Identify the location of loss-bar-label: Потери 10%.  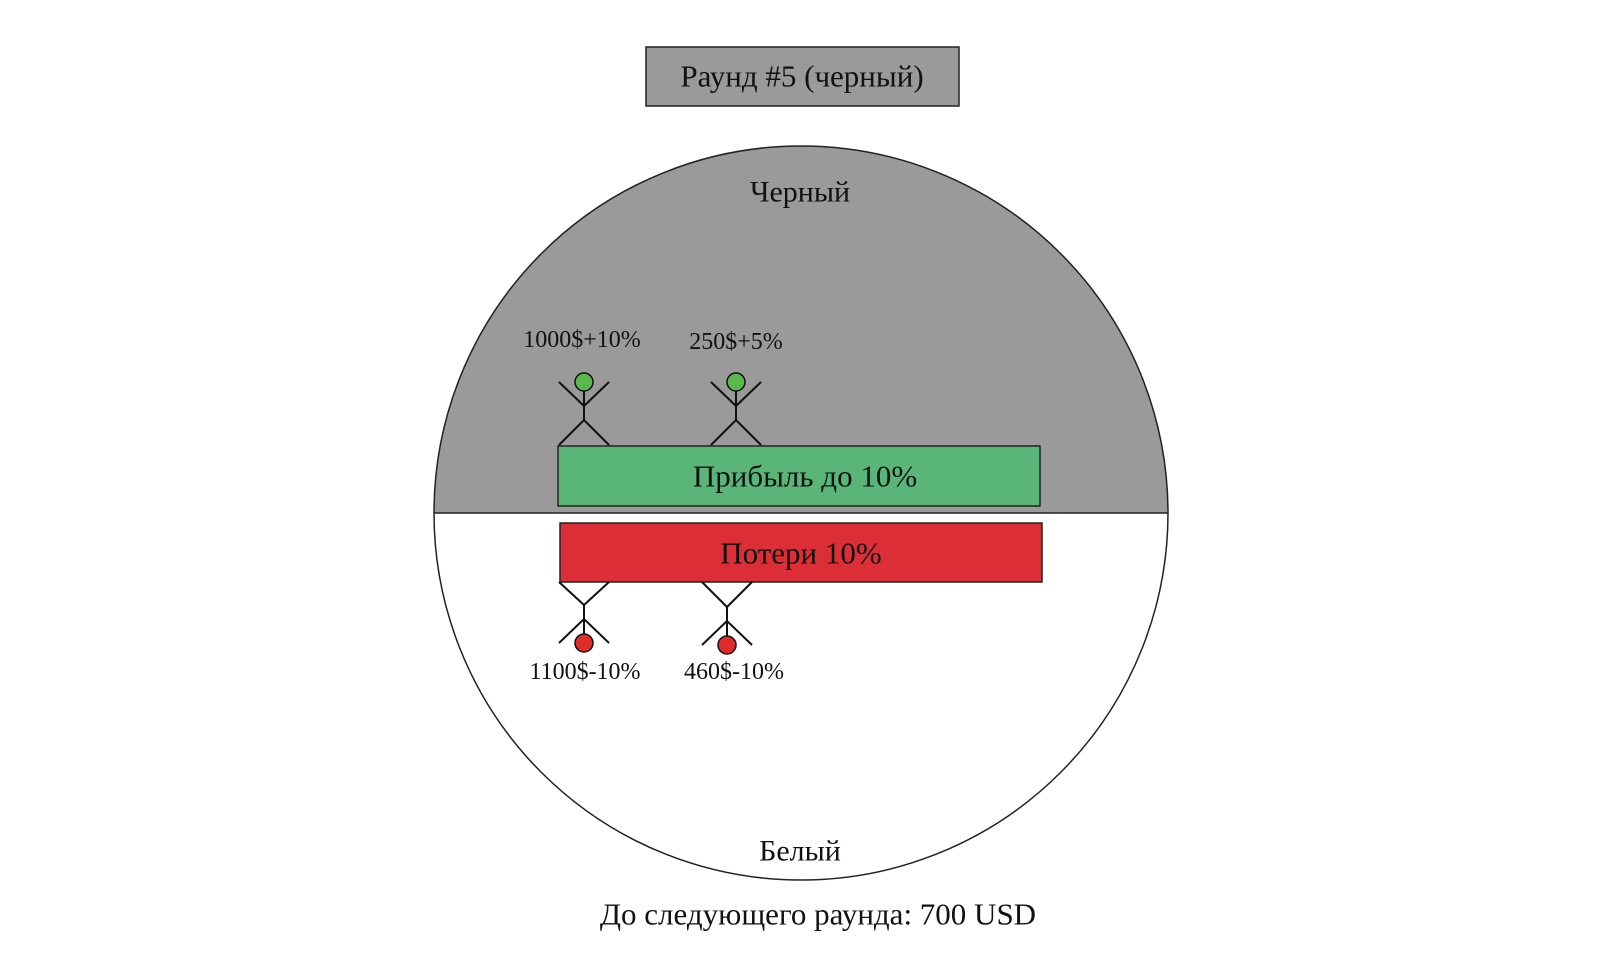
(800, 553).